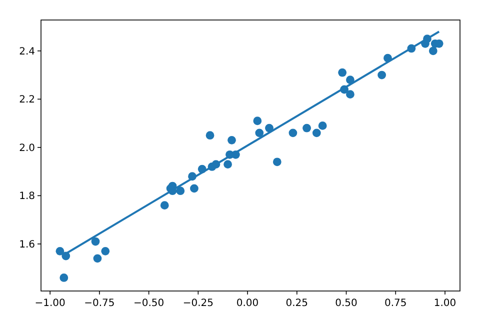  What do you see at coordinates (27, 244) in the screenshot?
I see `y-tick-label: 1.6` at bounding box center [27, 244].